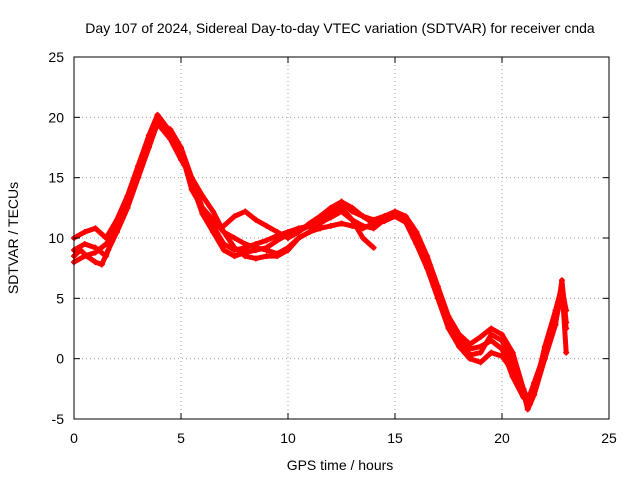 This screenshot has width=640, height=480. I want to click on x-tick-label: 15, so click(395, 438).